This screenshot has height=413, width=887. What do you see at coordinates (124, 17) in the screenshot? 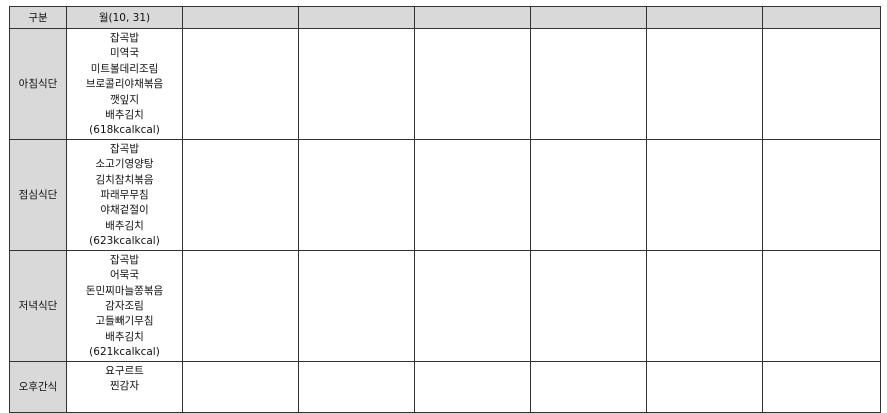
I see `header-day: 월(10, 31)` at bounding box center [124, 17].